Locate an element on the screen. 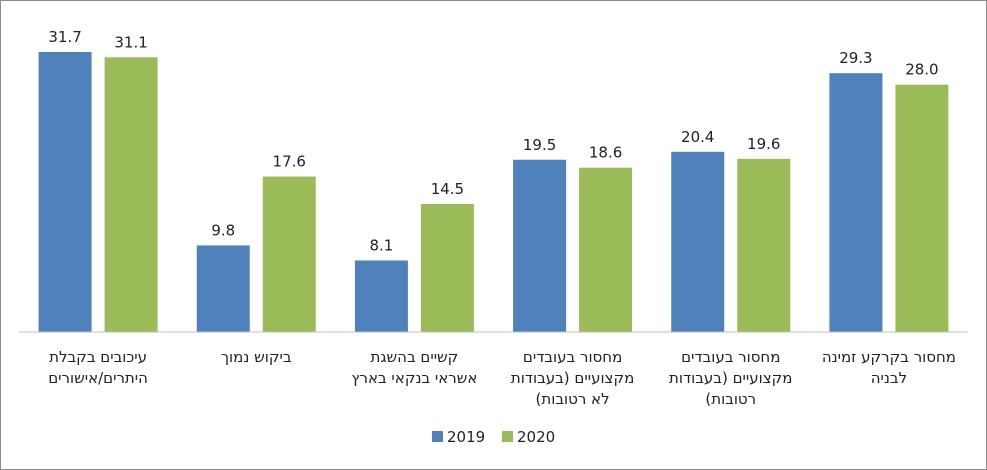 The width and height of the screenshot is (987, 470). legend-swatch-2019 is located at coordinates (437, 436).